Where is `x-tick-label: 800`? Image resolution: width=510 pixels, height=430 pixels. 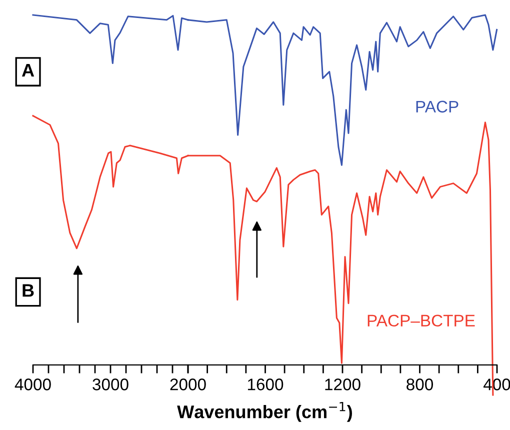 x-tick-label: 800 is located at coordinates (420, 384).